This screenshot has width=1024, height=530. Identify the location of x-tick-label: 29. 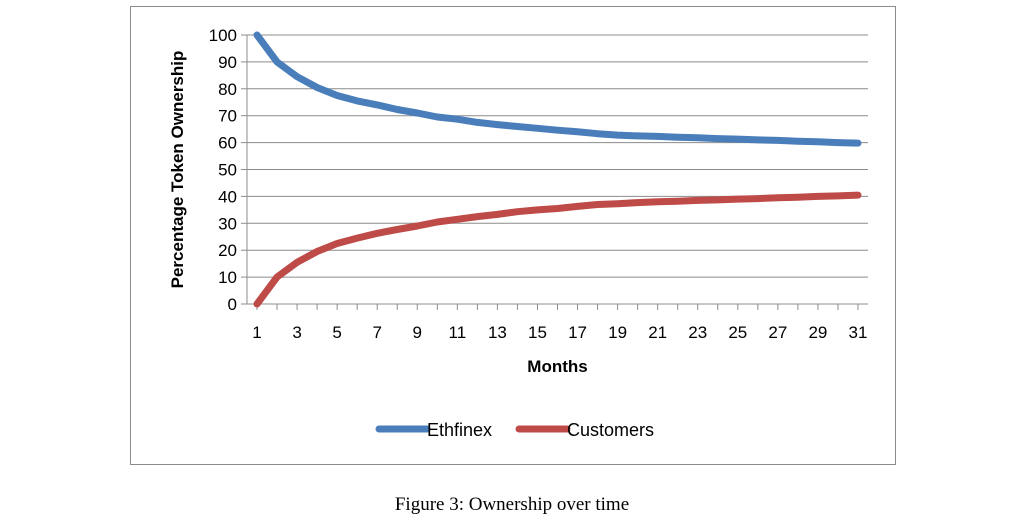
(817, 332).